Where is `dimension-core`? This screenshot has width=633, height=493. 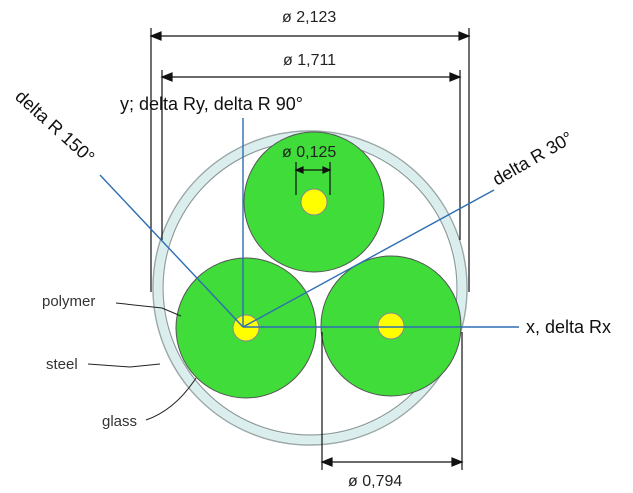
dimension-core is located at coordinates (313, 178).